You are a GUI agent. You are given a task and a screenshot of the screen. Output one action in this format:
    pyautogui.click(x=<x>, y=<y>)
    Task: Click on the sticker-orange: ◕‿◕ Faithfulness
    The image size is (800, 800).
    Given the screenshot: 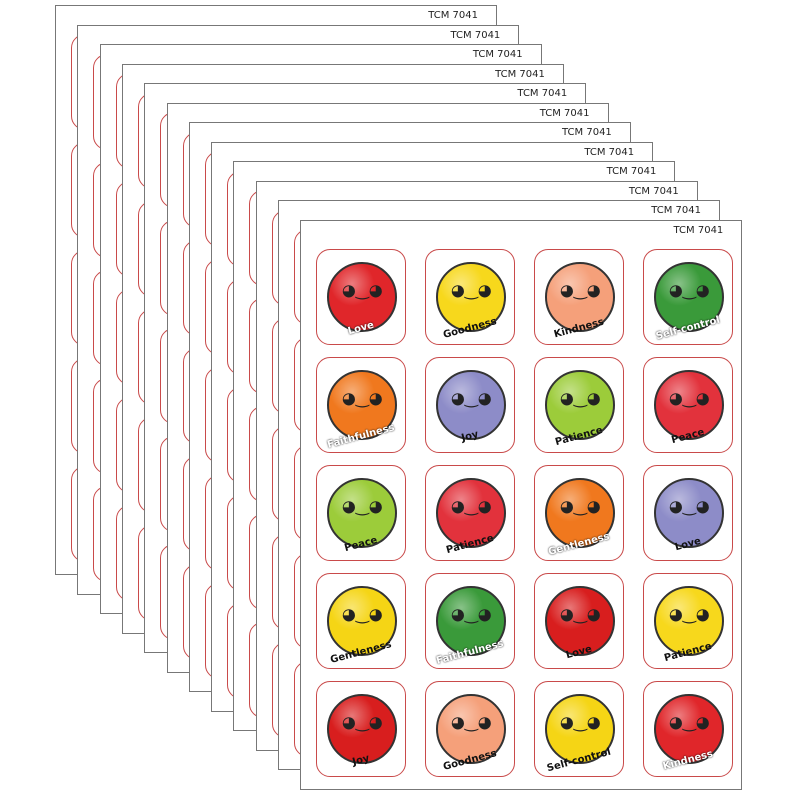 What is the action you would take?
    pyautogui.click(x=361, y=404)
    